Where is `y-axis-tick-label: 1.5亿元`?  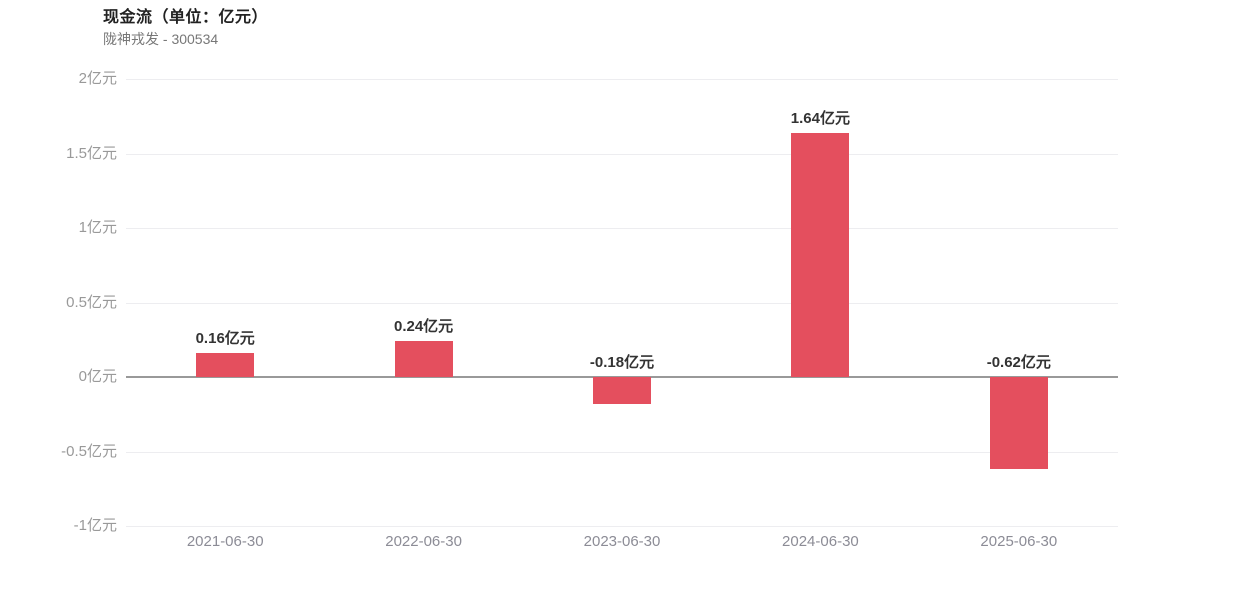 y-axis-tick-label: 1.5亿元 is located at coordinates (91, 153).